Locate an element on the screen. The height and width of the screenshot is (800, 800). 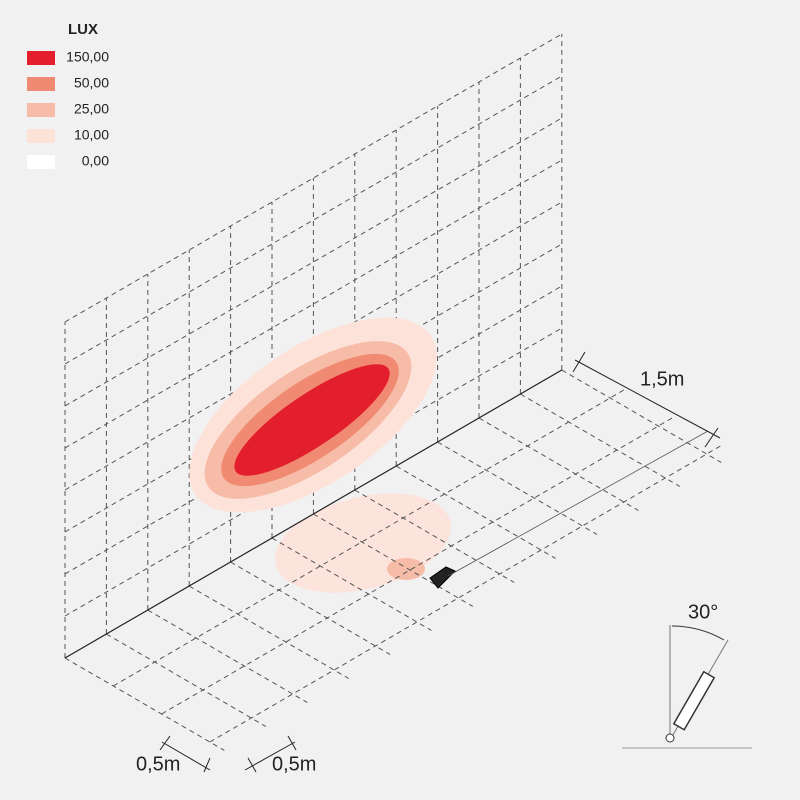
legend-label: 0,00 is located at coordinates (95, 161).